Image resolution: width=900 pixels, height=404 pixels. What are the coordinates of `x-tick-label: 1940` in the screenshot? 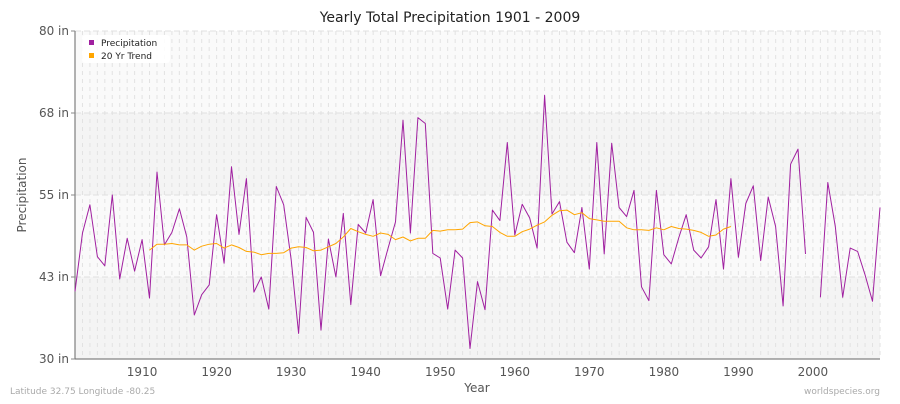 It's located at (365, 372).